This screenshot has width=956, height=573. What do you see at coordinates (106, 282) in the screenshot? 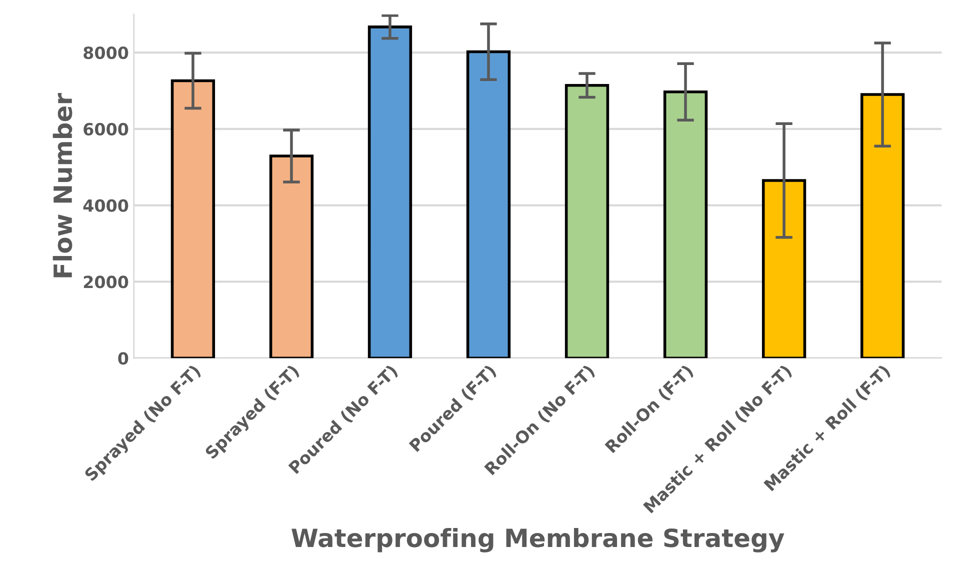
I see `y-tick-label: 2000` at bounding box center [106, 282].